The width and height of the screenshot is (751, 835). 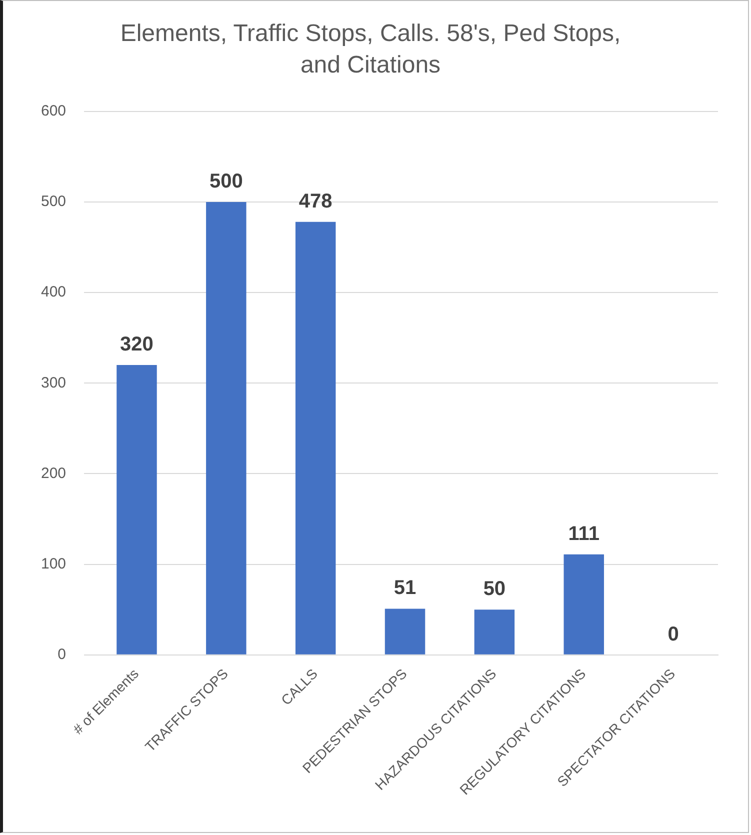 What do you see at coordinates (494, 589) in the screenshot?
I see `data-label: 50` at bounding box center [494, 589].